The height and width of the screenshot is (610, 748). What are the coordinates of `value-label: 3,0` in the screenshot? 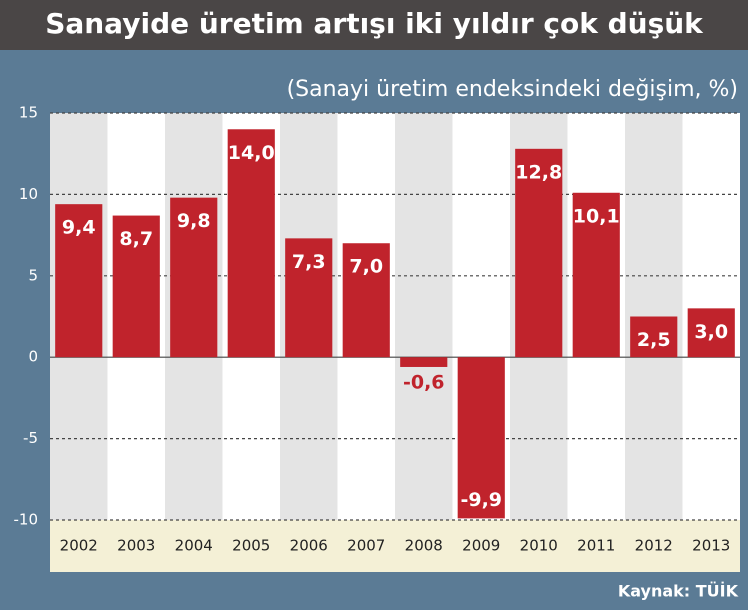 It's located at (711, 332).